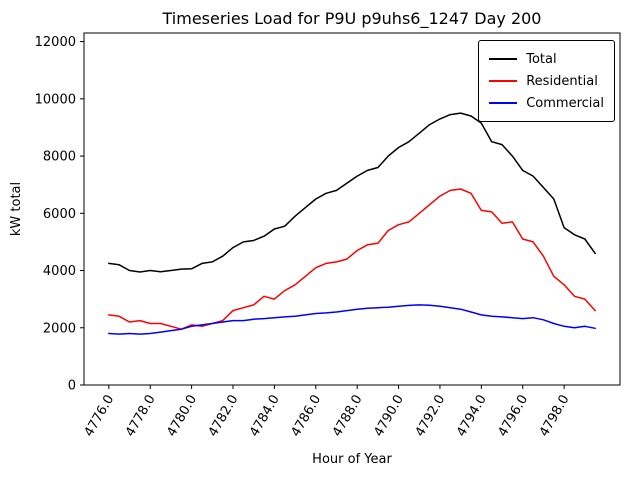 The width and height of the screenshot is (640, 480). Describe the element at coordinates (55, 42) in the screenshot. I see `y-tick-label: 12000` at that location.